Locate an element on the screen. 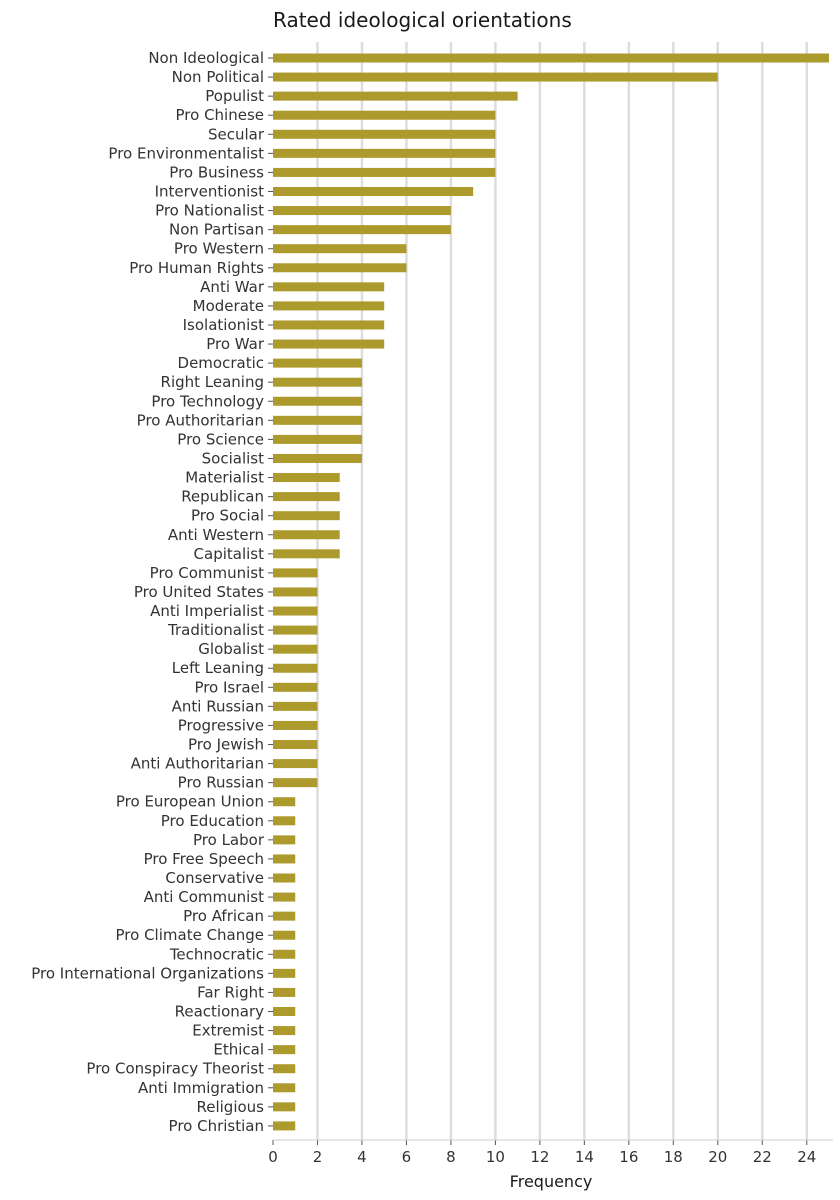  category-label: Capitalist is located at coordinates (229, 554).